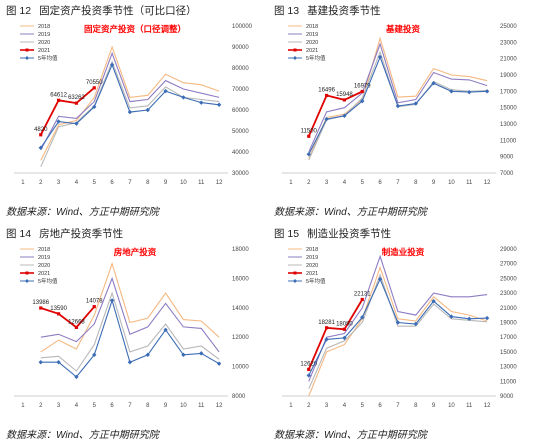  What do you see at coordinates (240, 132) in the screenshot?
I see `y-tick-label: 50000` at bounding box center [240, 132].